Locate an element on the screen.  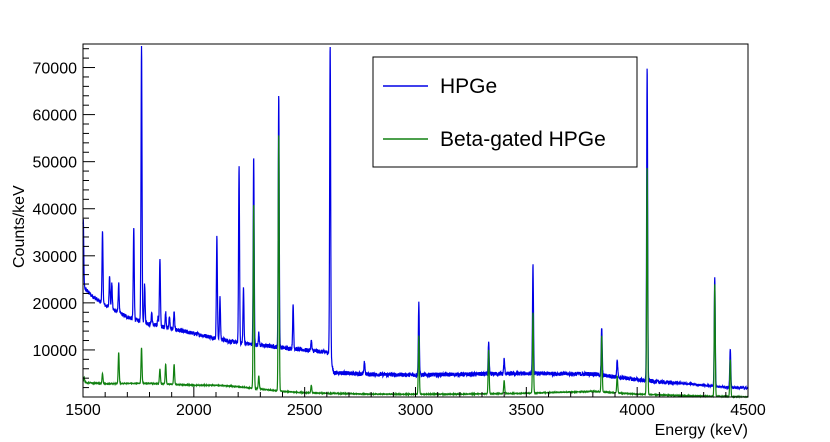
y-tick-label: 60000 is located at coordinates (55, 116).